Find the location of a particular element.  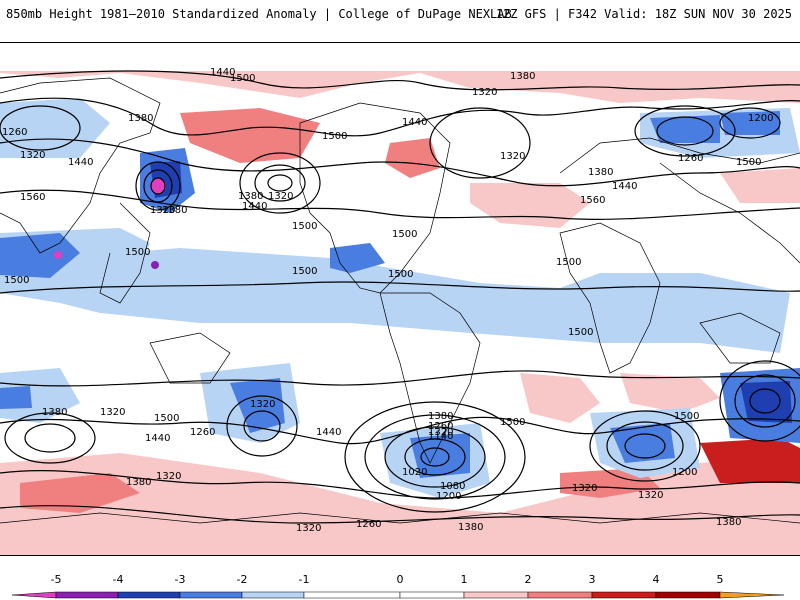

colorbar-tick: -4 is located at coordinates (118, 579).